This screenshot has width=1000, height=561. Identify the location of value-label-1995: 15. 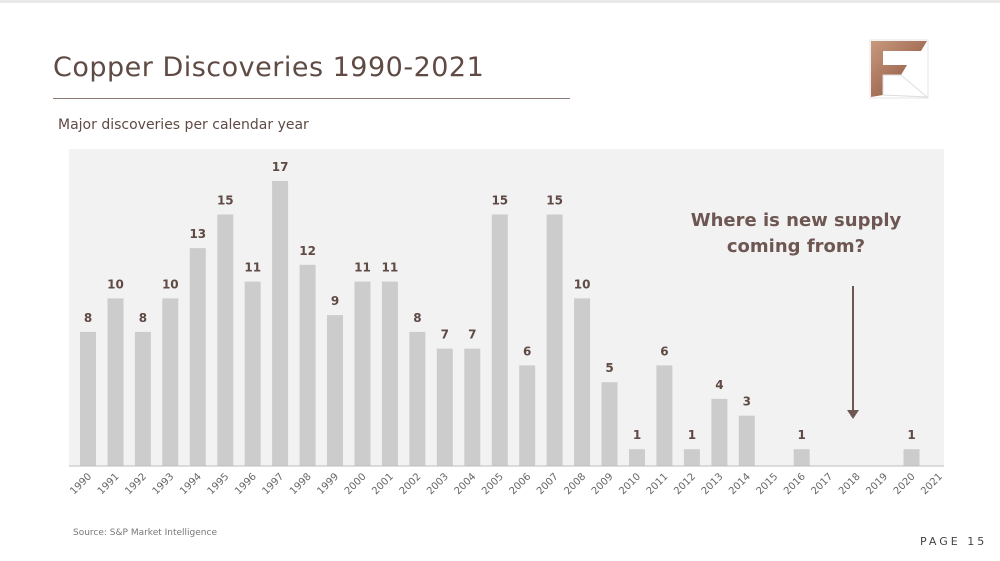
(225, 201).